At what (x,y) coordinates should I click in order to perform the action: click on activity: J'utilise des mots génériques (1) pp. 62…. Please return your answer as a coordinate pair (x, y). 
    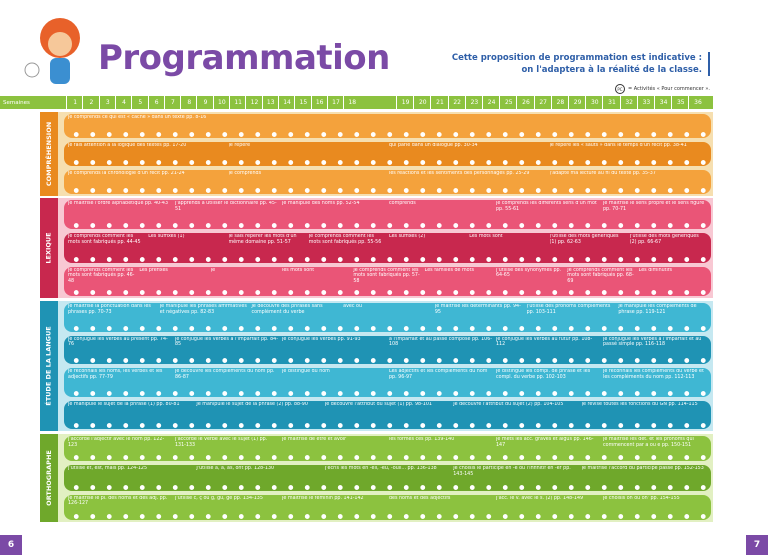
    Looking at the image, I should click on (584, 239).